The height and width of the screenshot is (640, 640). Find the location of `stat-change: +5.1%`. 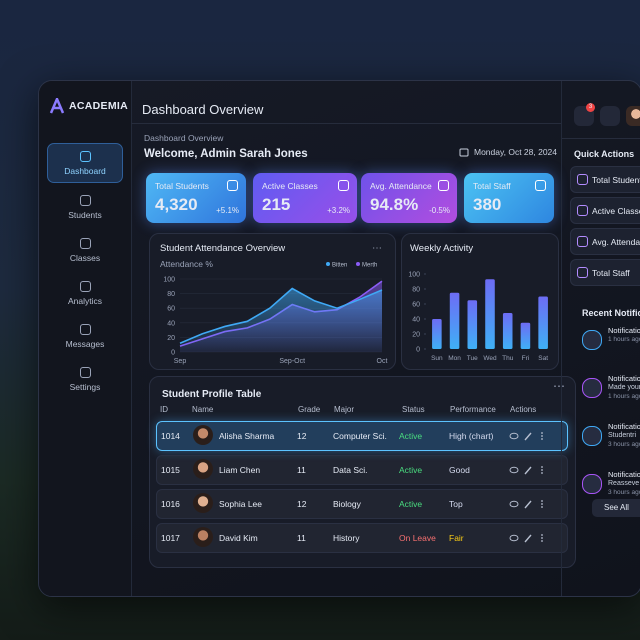

stat-change: +5.1% is located at coordinates (227, 210).